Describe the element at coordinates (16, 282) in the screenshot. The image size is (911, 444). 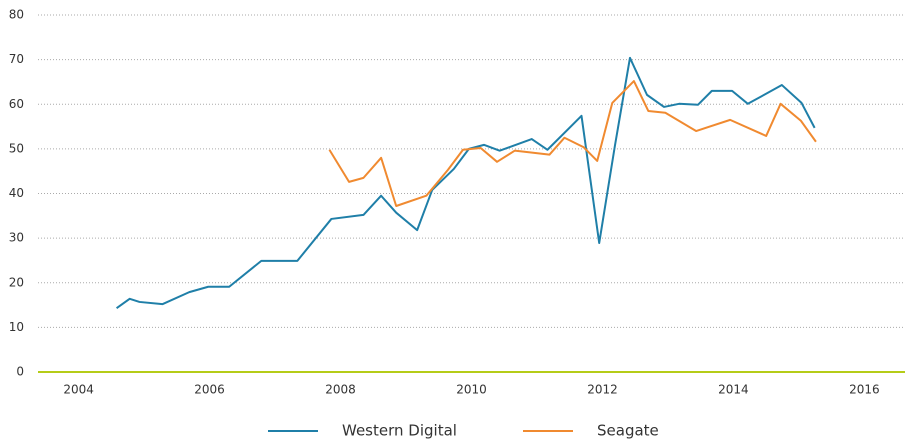
I see `y-tick-label: 20` at that location.